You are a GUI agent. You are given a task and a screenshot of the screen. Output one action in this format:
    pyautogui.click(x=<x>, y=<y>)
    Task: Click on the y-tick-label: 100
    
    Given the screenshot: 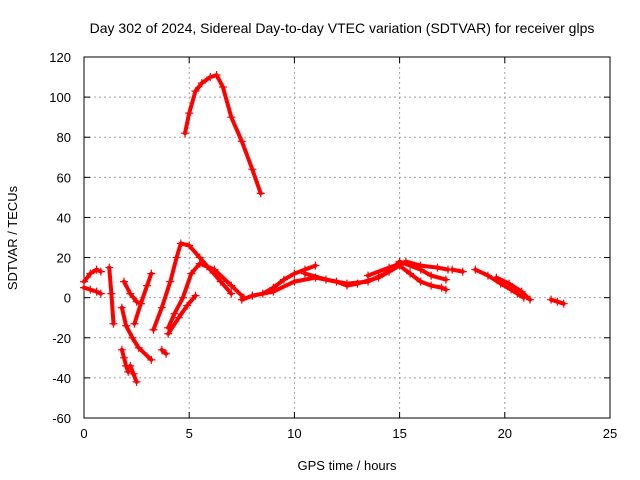 What is the action you would take?
    pyautogui.click(x=60, y=97)
    